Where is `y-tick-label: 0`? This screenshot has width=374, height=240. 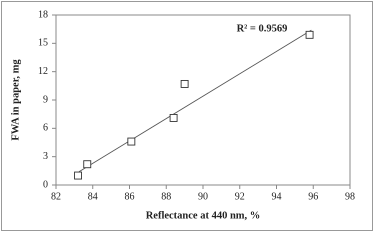 y-tick-label: 0 is located at coordinates (45, 184).